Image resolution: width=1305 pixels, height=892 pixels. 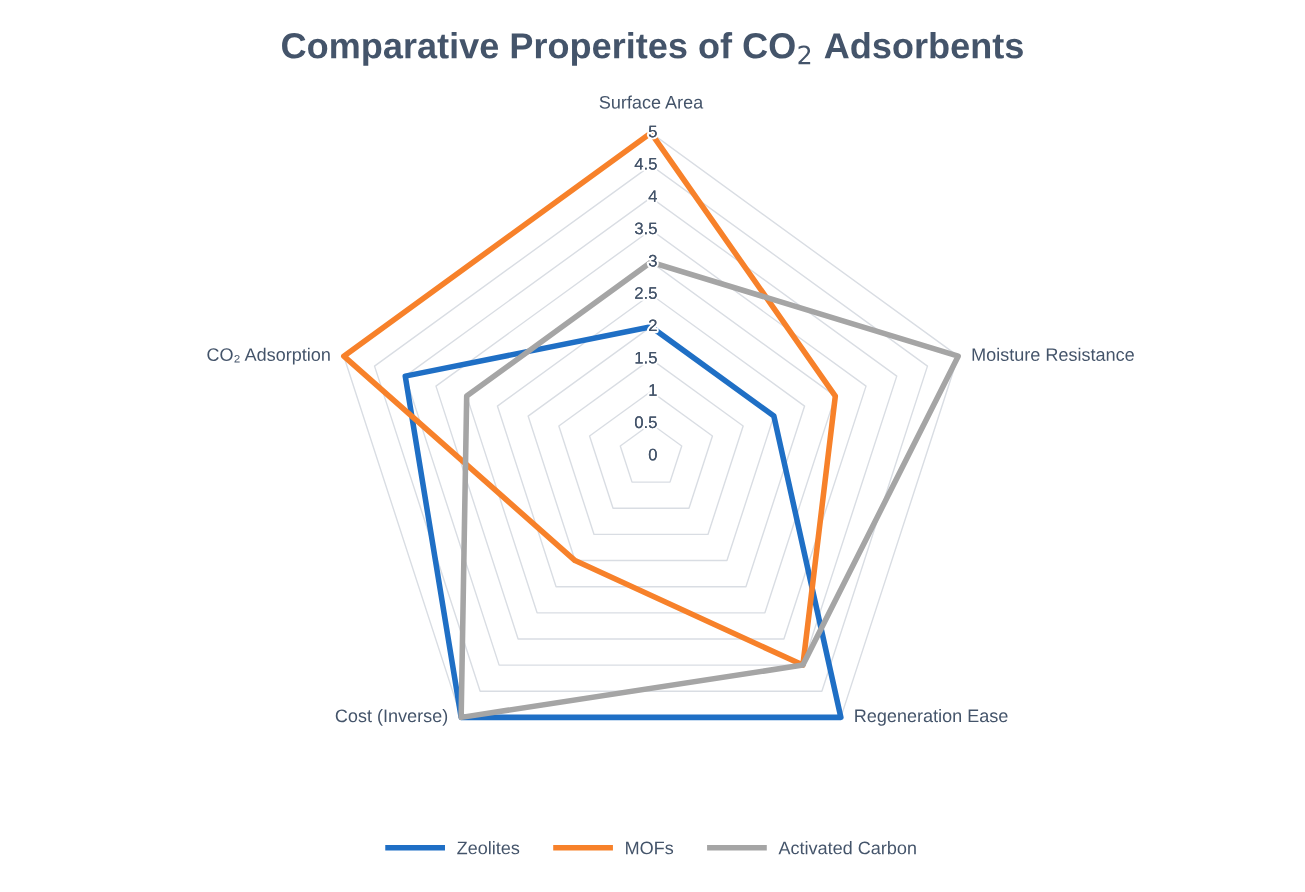 I want to click on y-tick-label: 2.5, so click(x=646, y=293).